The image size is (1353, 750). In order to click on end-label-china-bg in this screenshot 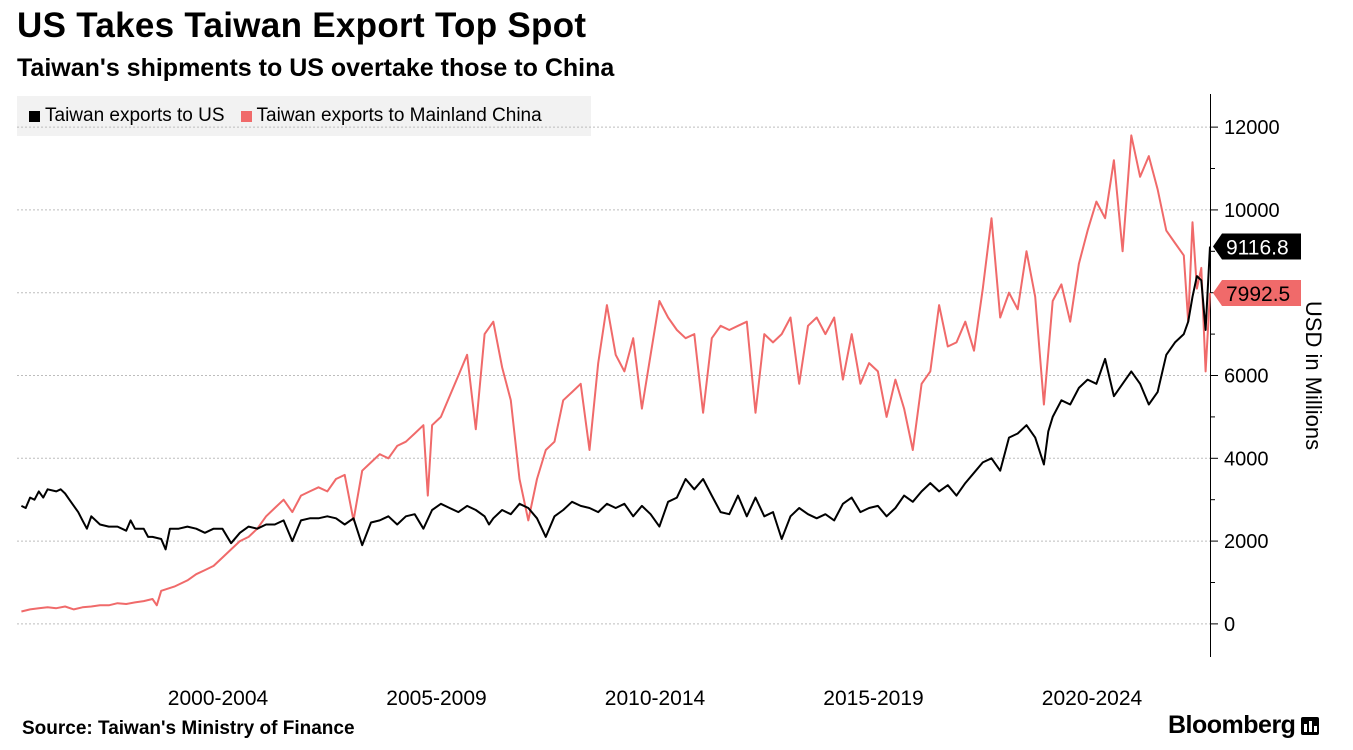, I will do `click(1257, 292)`.